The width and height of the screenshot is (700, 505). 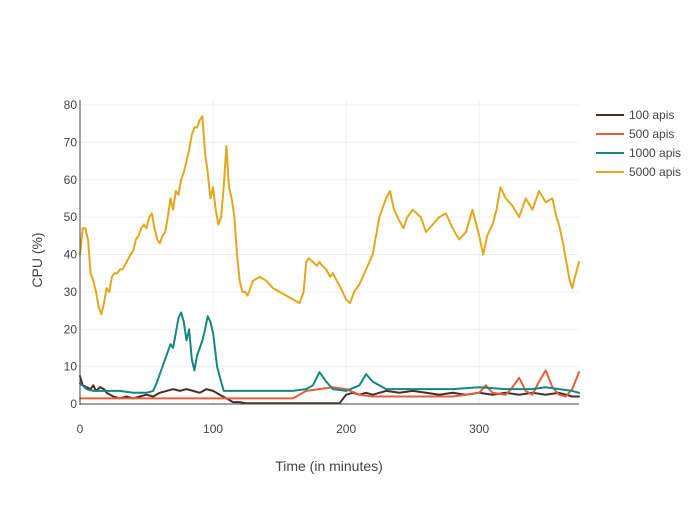 I want to click on legend-label: 5000 apis, so click(x=655, y=172).